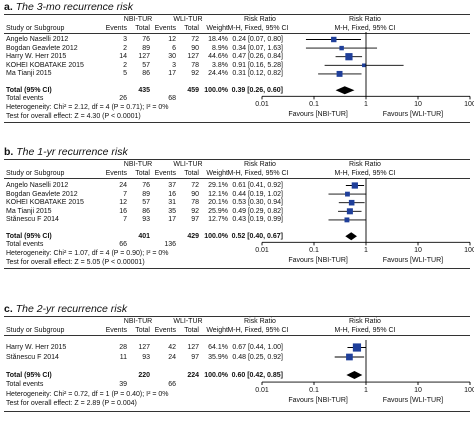  What do you see at coordinates (37, 185) in the screenshot?
I see `study-name: Angelo Naselli 2012` at bounding box center [37, 185].